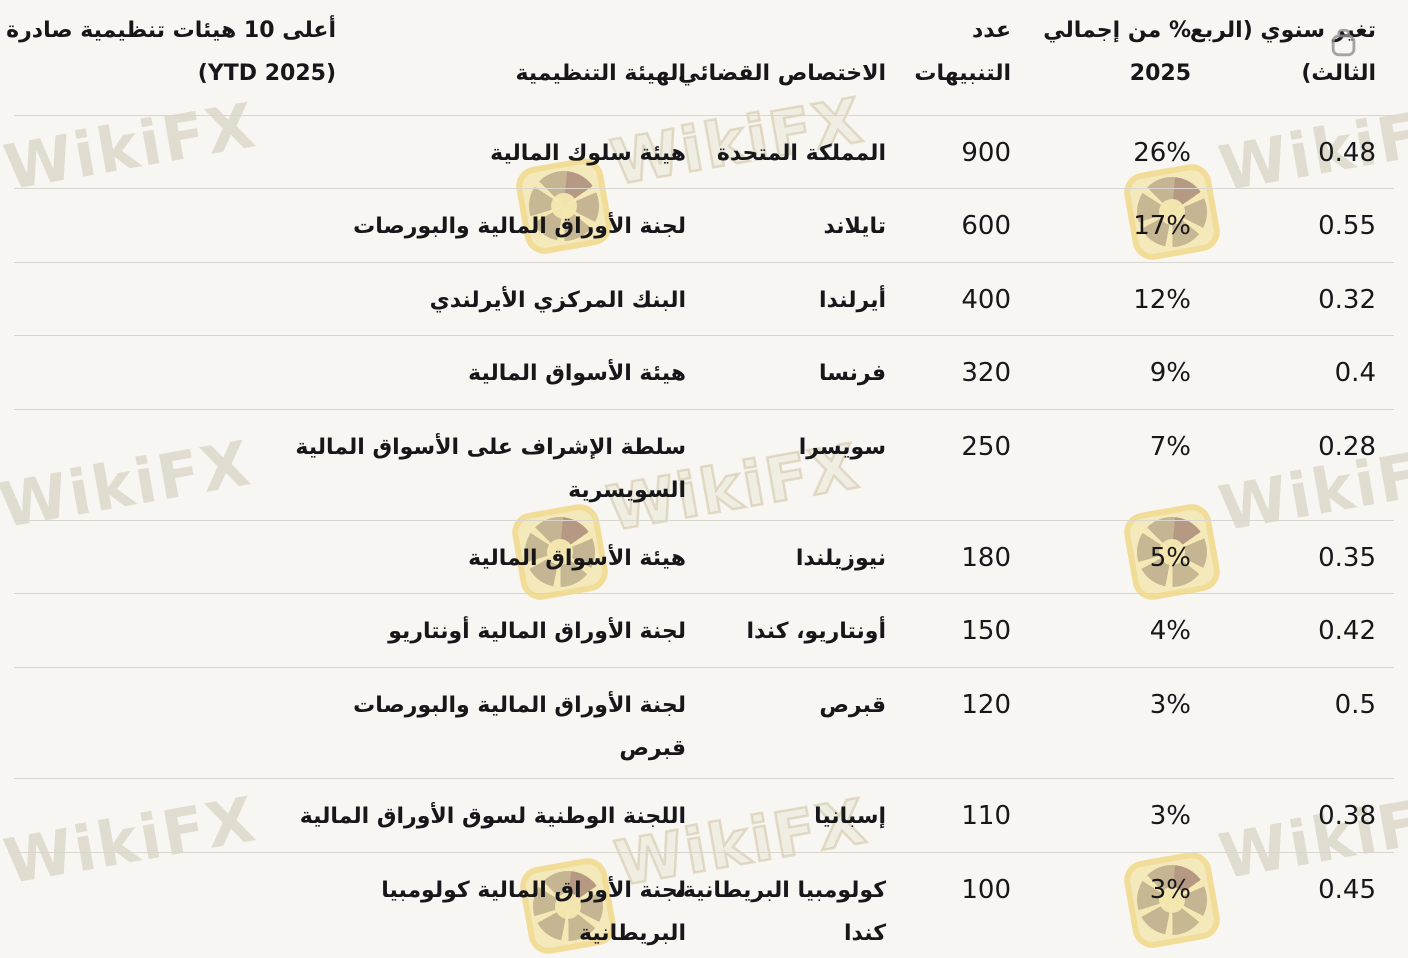  Describe the element at coordinates (791, 58) in the screenshot. I see `column-header-jurisdiction: الاختصاص القضائي` at that location.